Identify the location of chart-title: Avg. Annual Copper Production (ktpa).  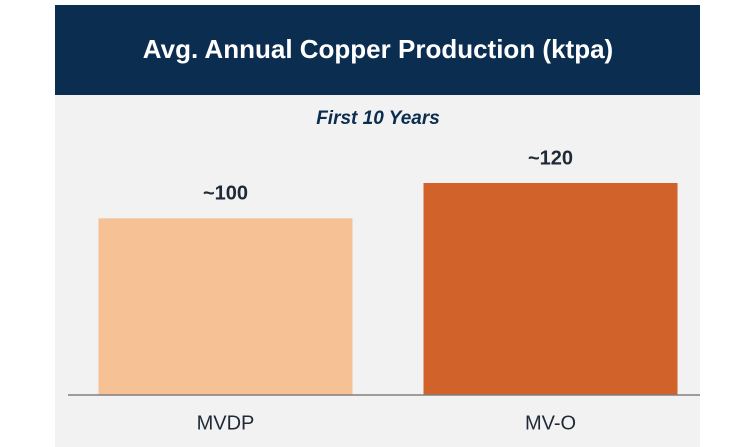
(378, 49).